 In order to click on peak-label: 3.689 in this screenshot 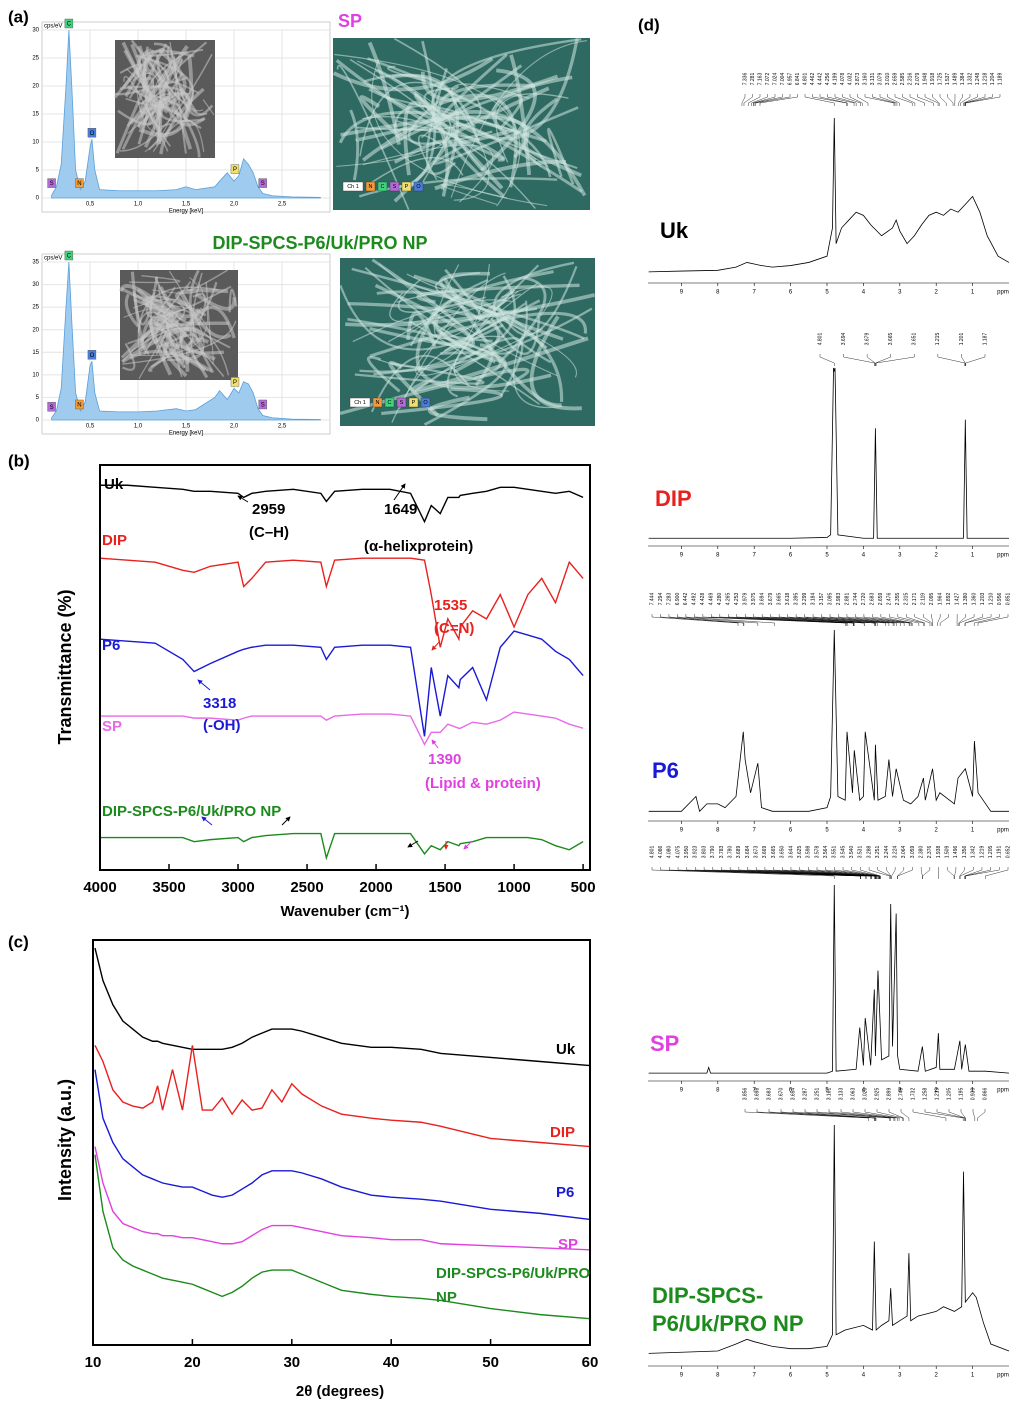, I will do `click(739, 852)`.